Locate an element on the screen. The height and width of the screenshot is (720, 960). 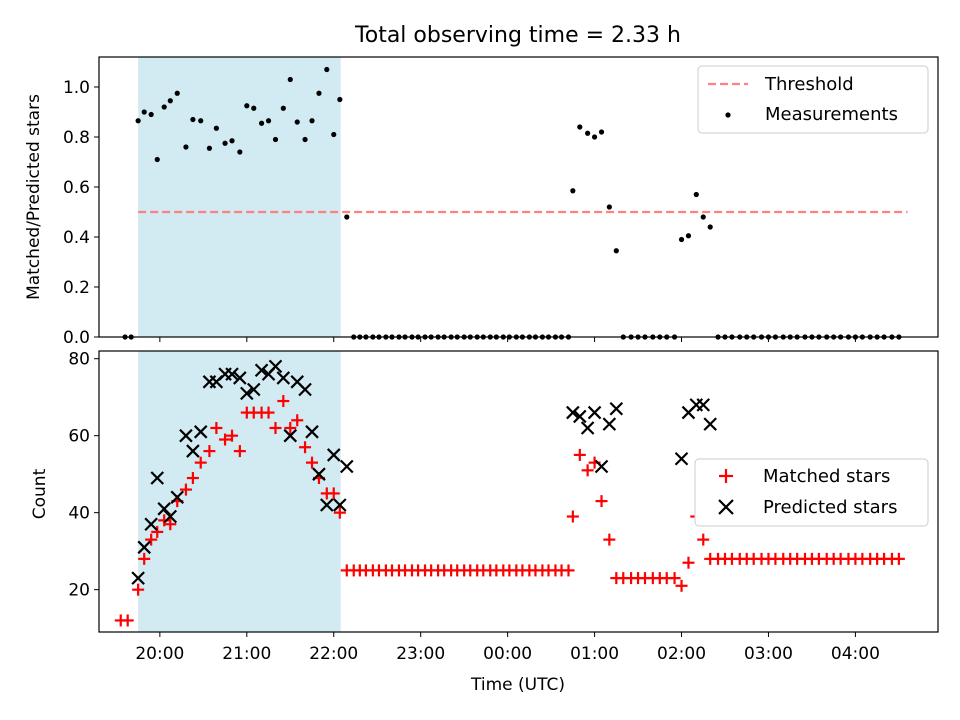
measurements-legend-marker is located at coordinates (728, 115).